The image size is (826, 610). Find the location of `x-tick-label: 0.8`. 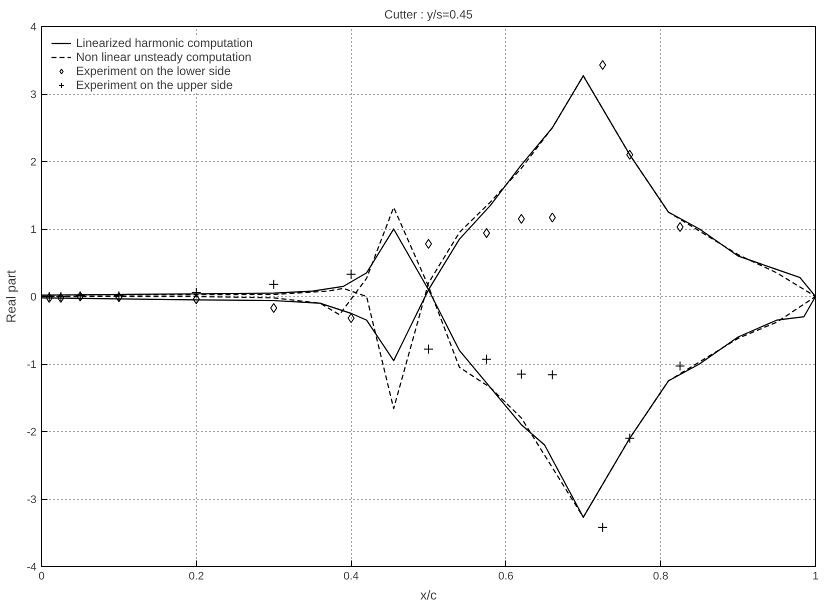

x-tick-label: 0.8 is located at coordinates (660, 576).